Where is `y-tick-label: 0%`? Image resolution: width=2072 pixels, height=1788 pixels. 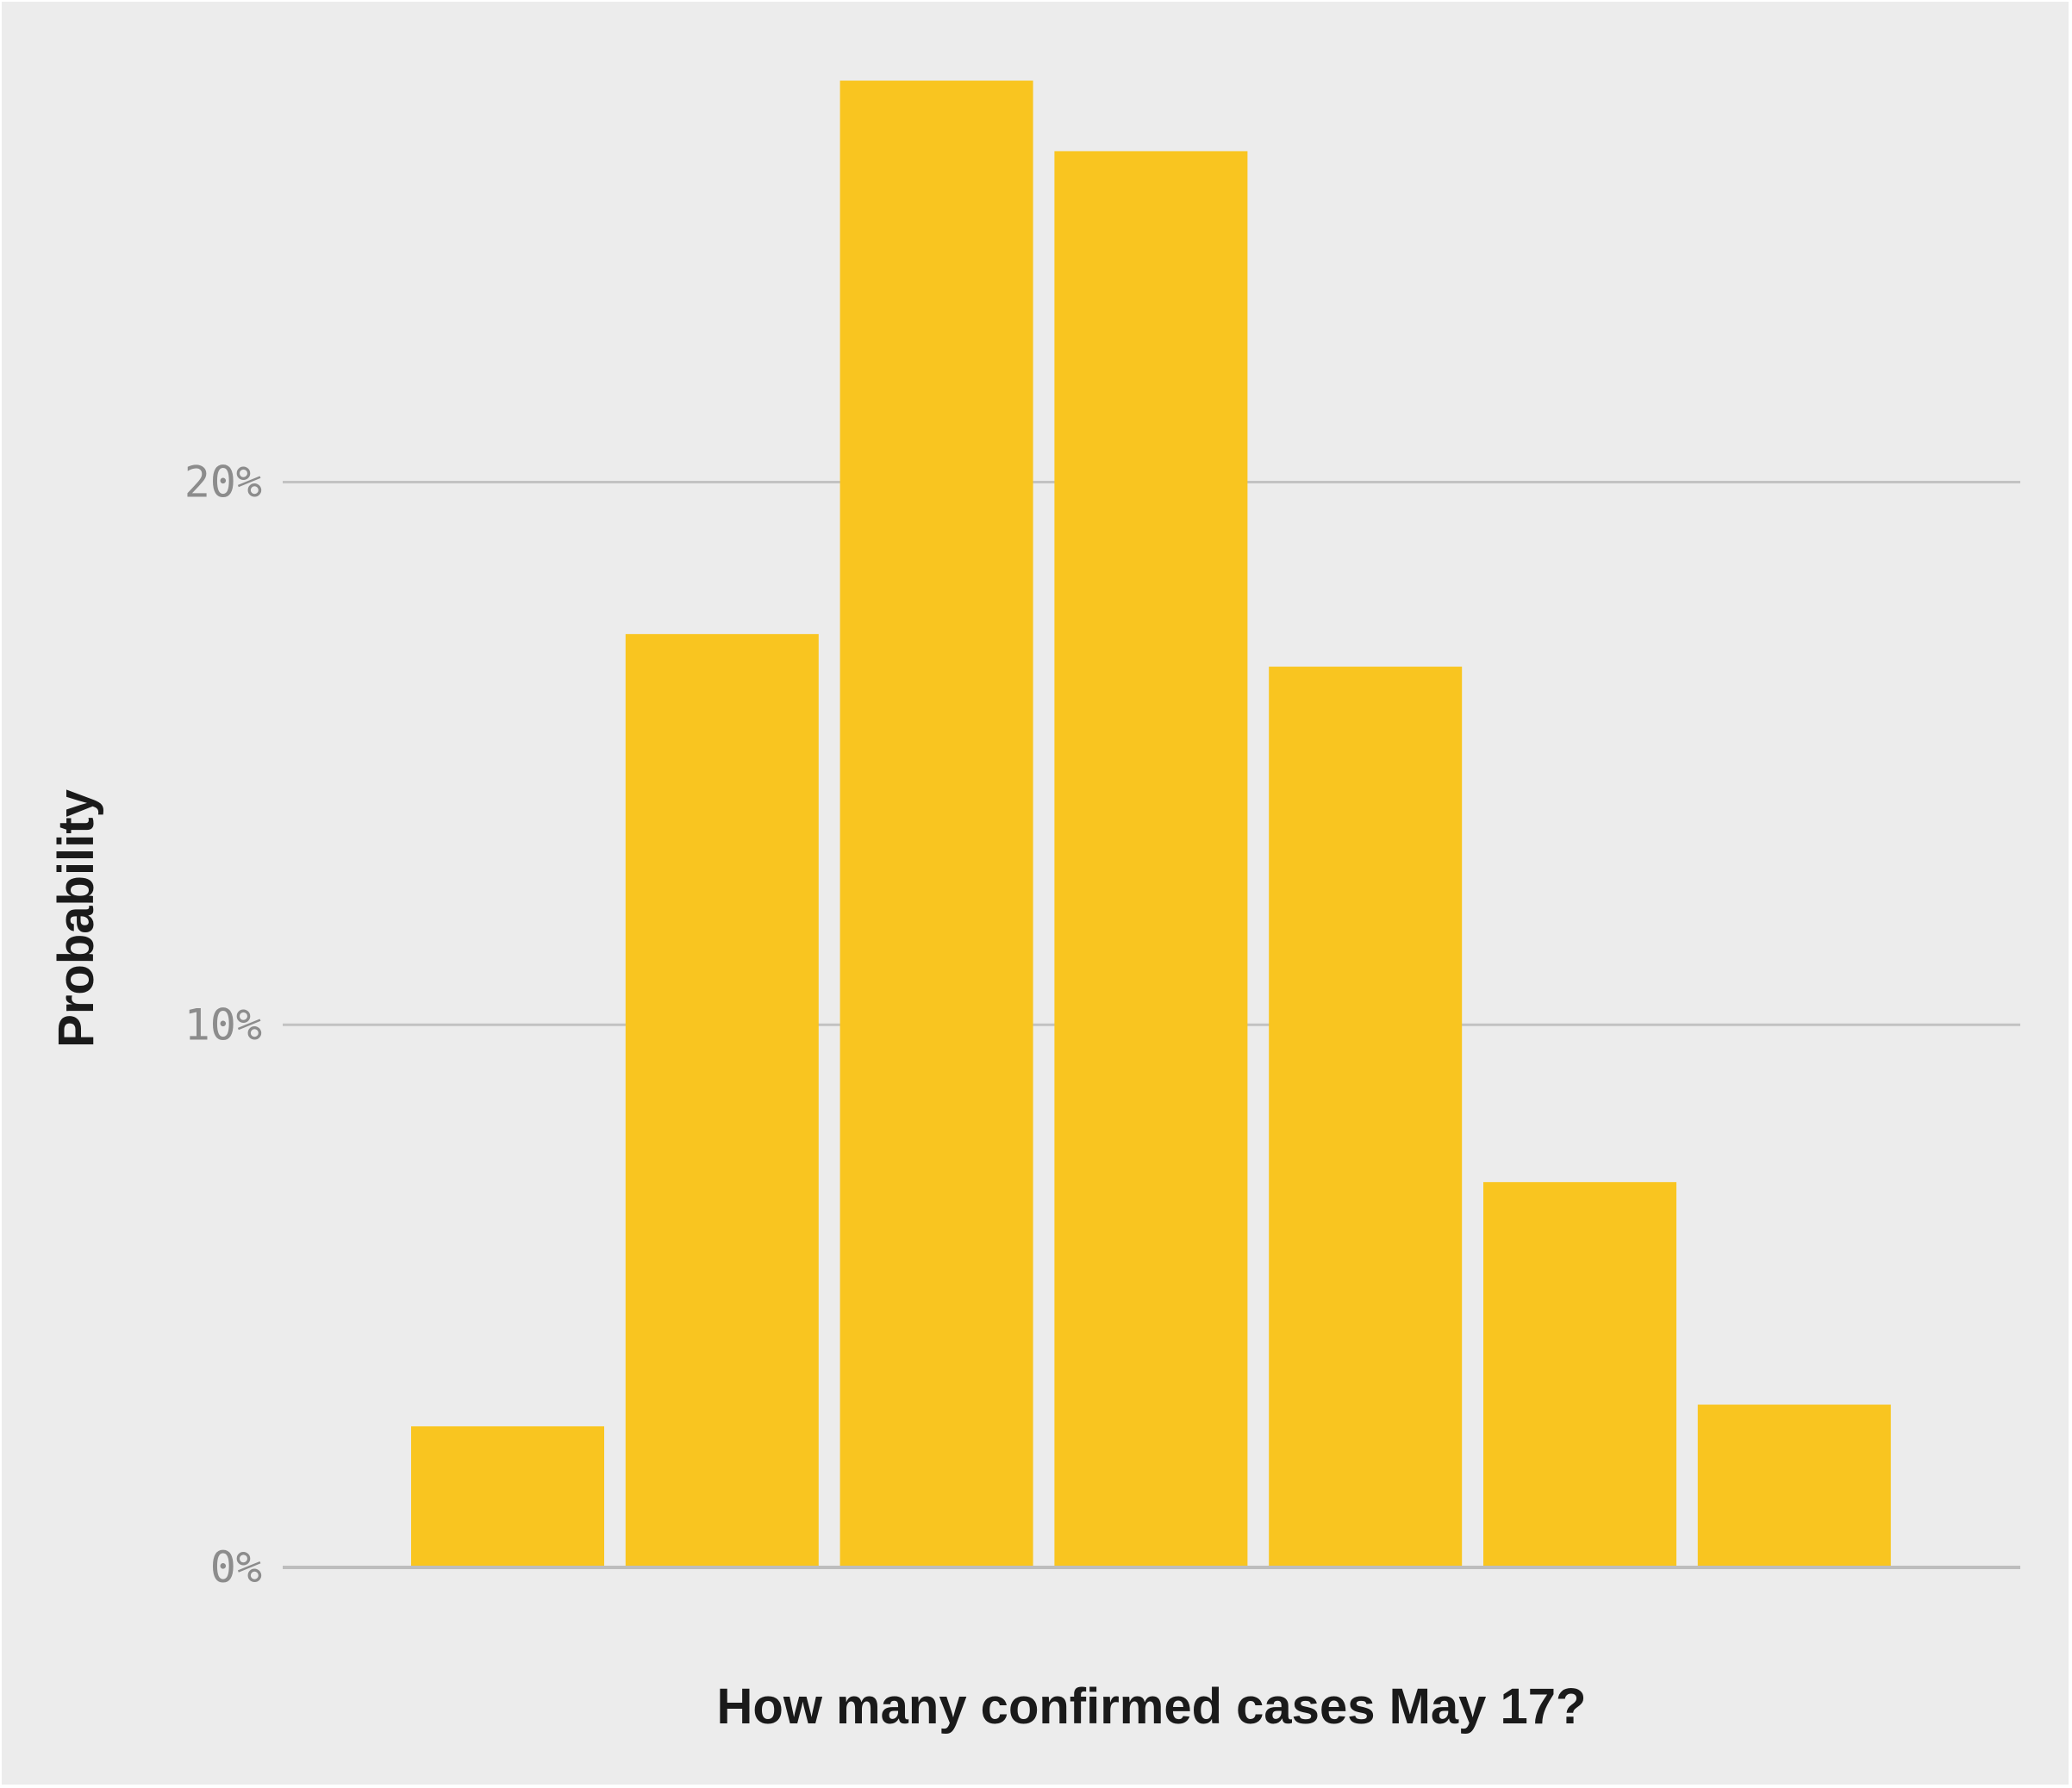 y-tick-label: 0% is located at coordinates (236, 1567).